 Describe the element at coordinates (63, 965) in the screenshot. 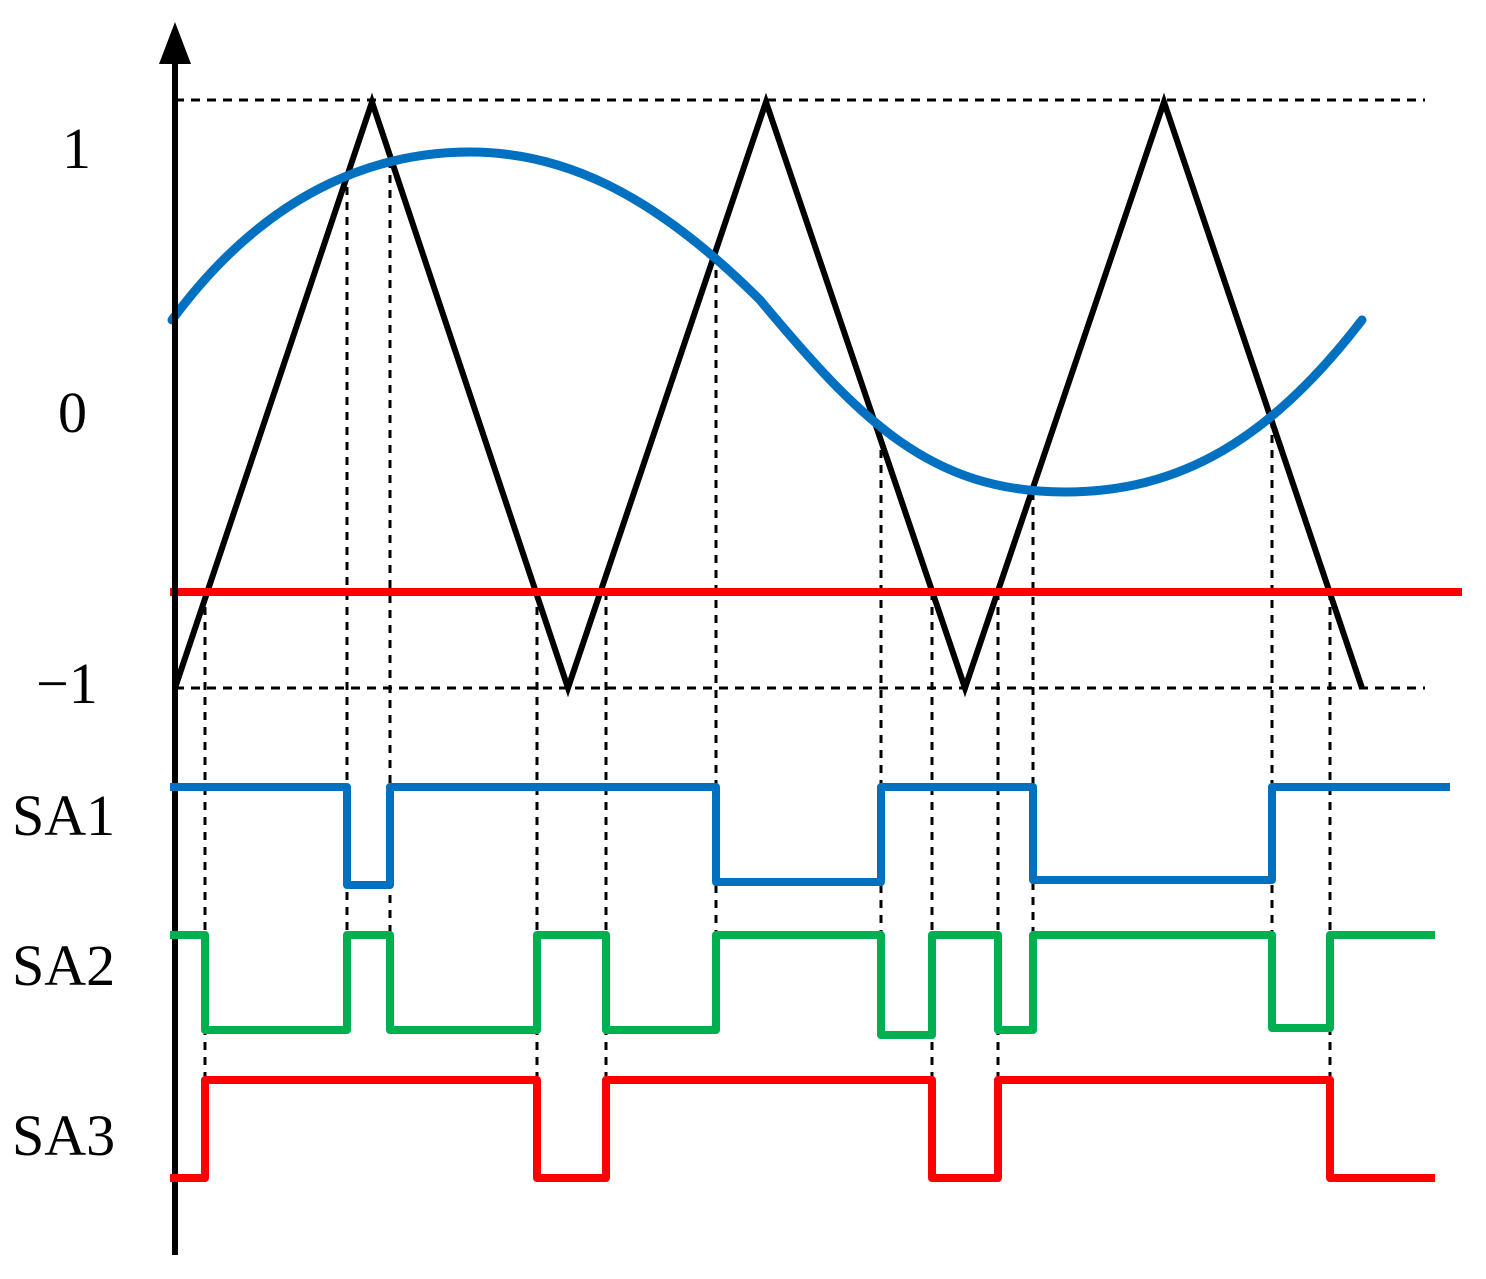

I see `sa2-label: SA2` at that location.